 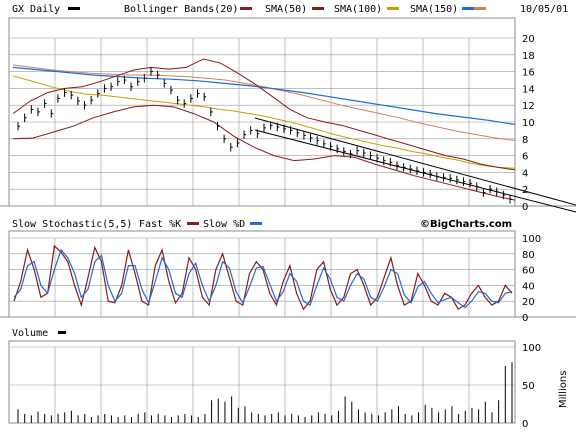 What do you see at coordinates (480, 8) in the screenshot?
I see `legend-extra-swatch` at bounding box center [480, 8].